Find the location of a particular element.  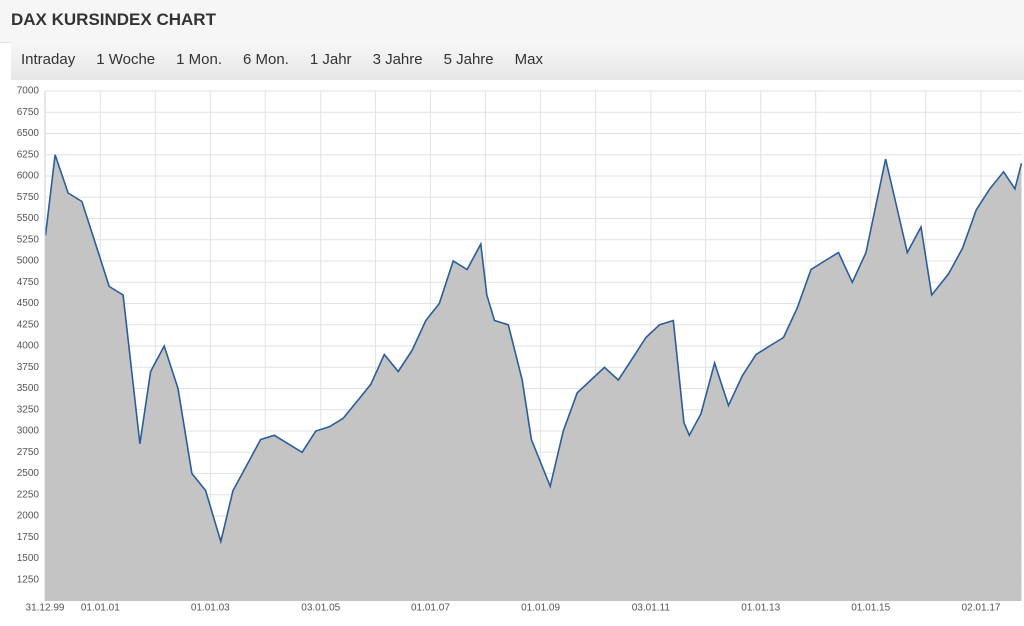

tab: 1 Woche is located at coordinates (126, 59).